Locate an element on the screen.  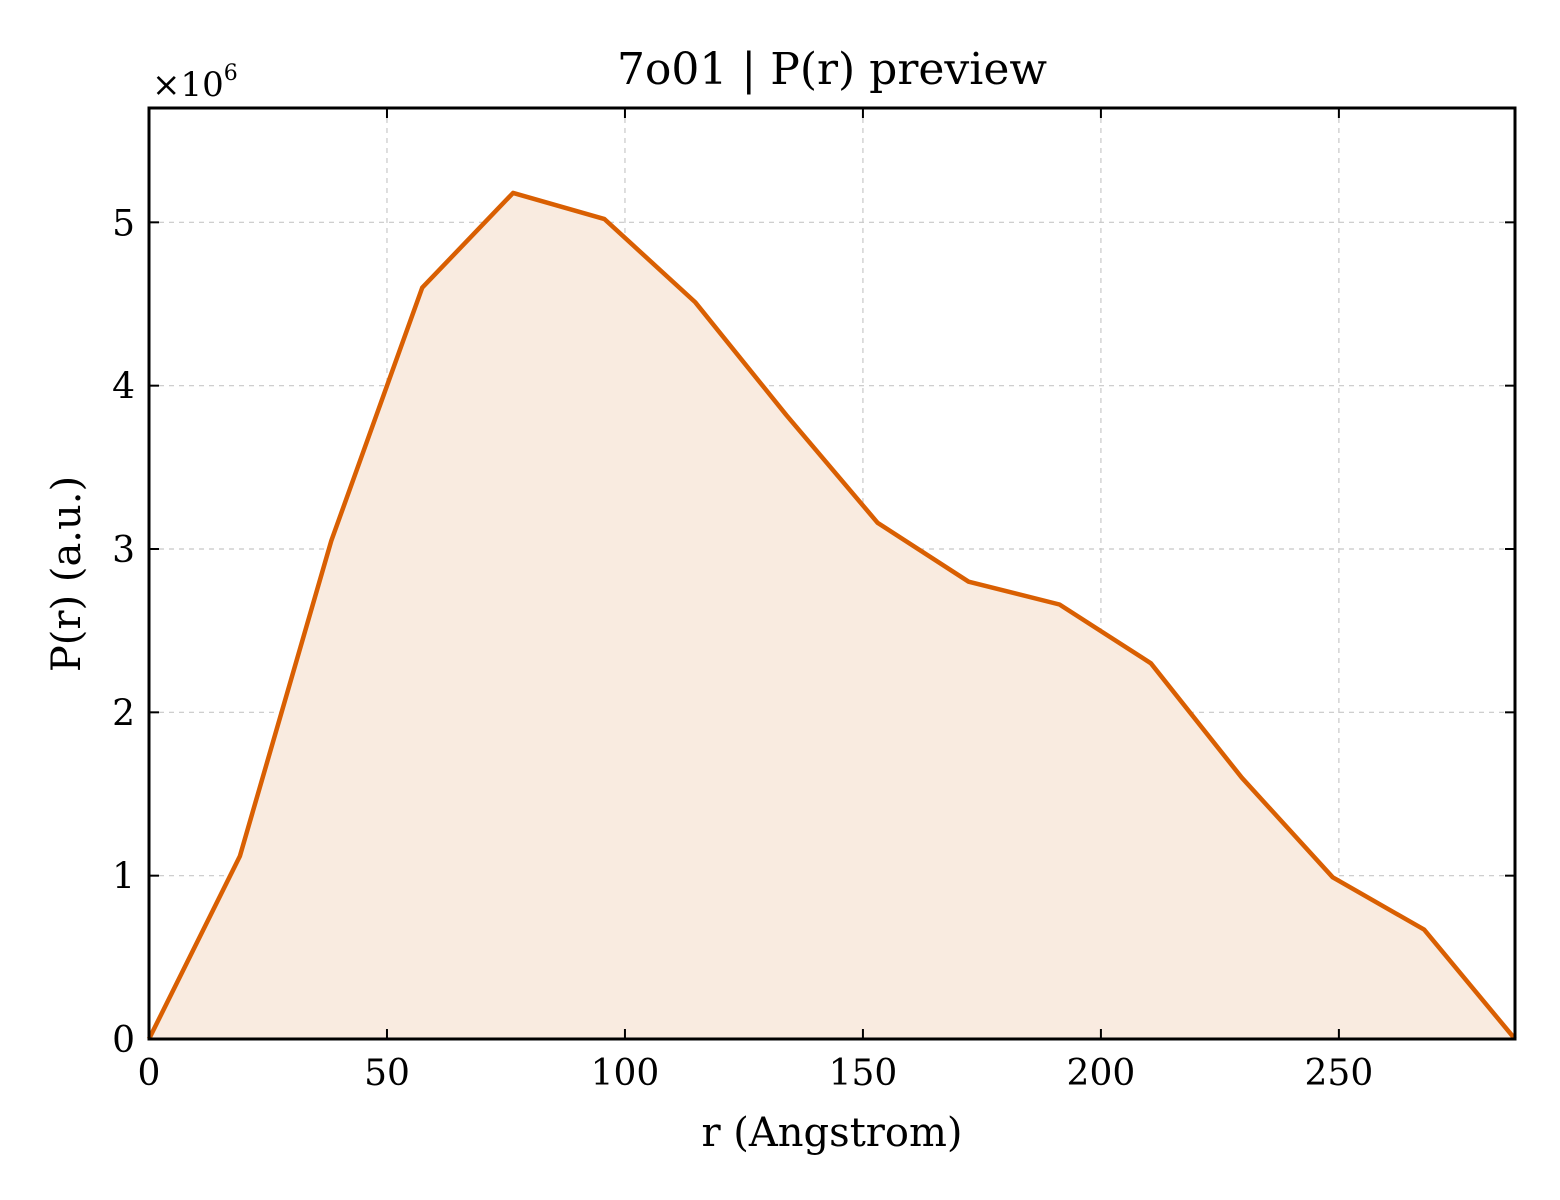
chart-title: 7o01 | P(r) preview is located at coordinates (832, 69).